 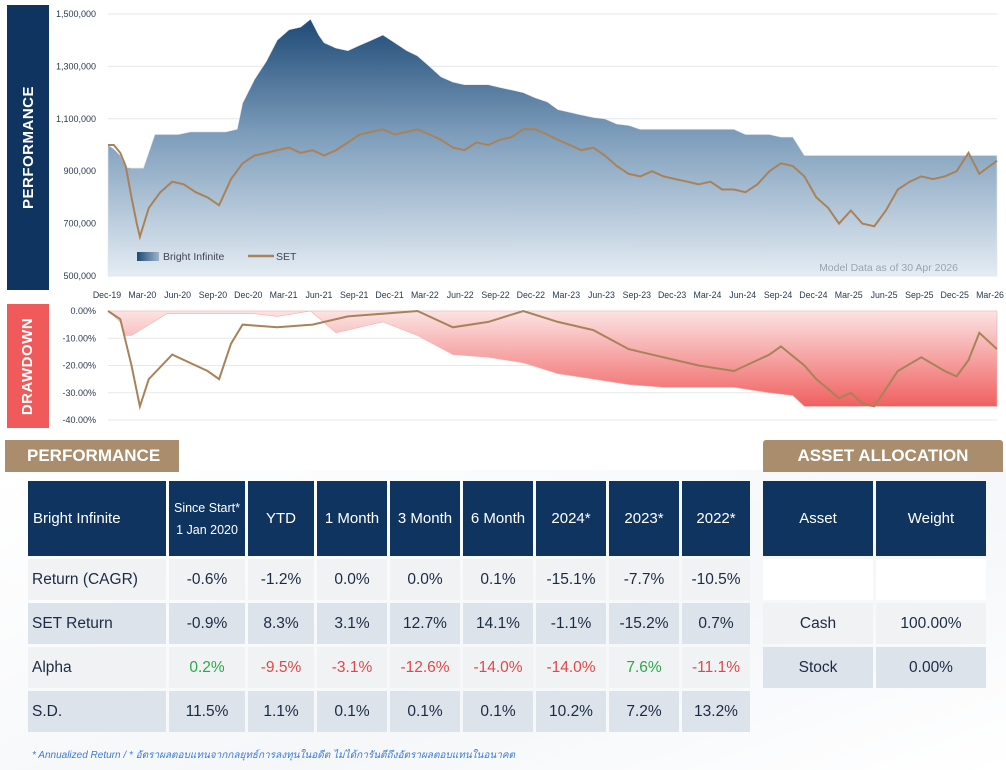 I want to click on y-tick-label: -20.00%, so click(x=79, y=366).